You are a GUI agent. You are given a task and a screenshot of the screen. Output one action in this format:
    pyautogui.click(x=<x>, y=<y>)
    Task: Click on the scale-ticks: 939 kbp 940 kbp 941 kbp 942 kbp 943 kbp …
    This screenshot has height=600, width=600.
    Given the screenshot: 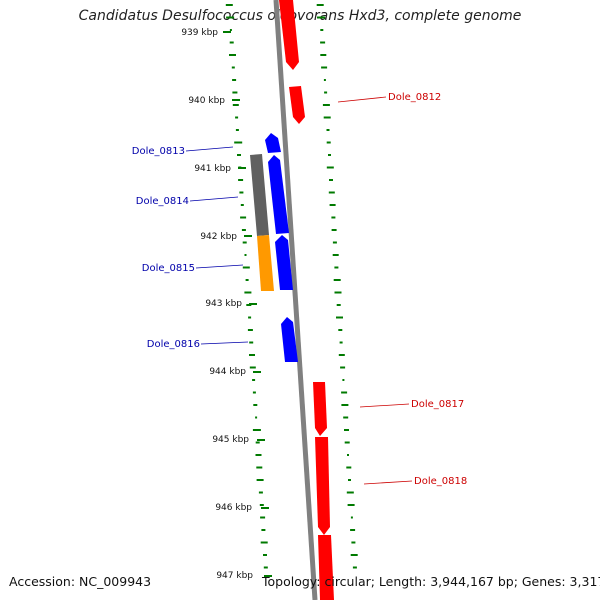 What is the action you would take?
    pyautogui.click(x=226, y=304)
    